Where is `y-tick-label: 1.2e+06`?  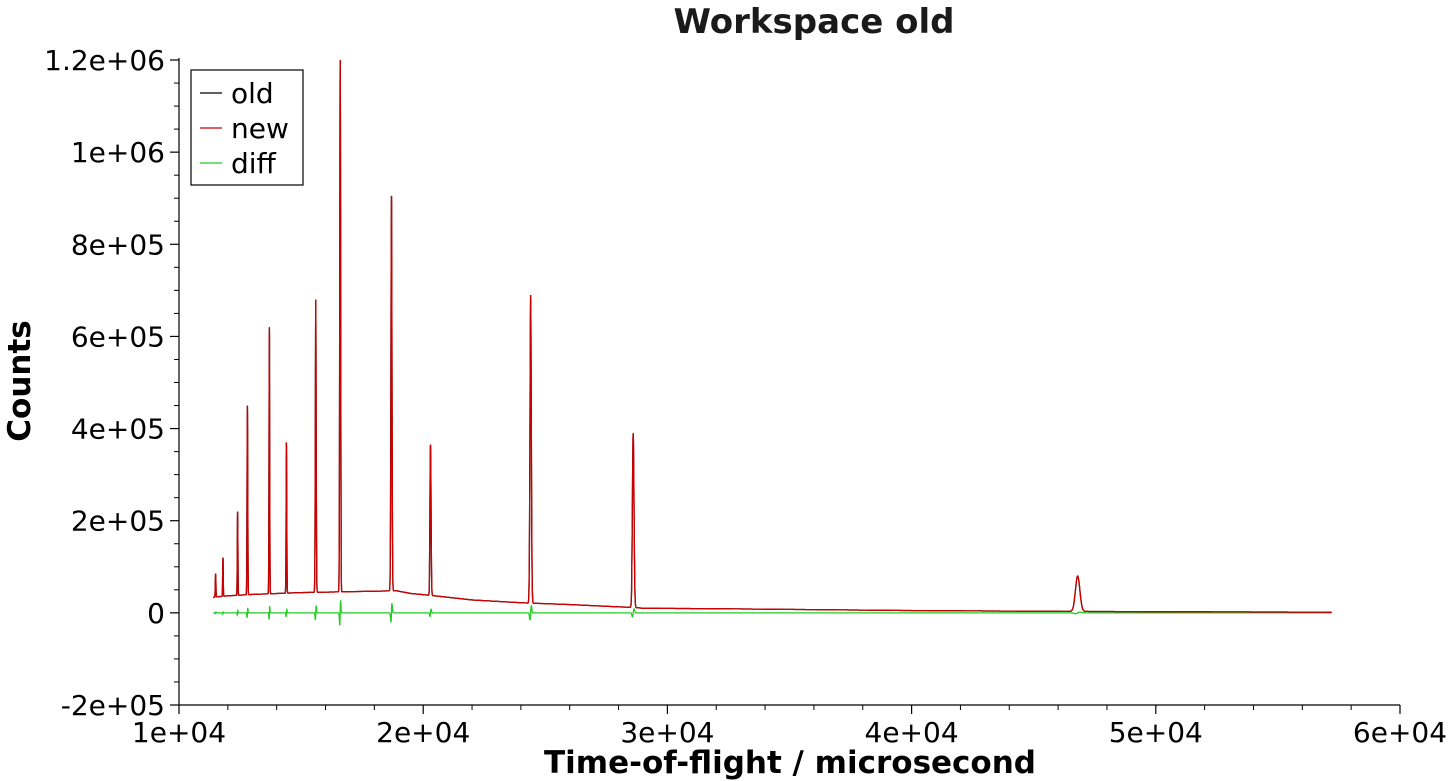 y-tick-label: 1.2e+06 is located at coordinates (104, 60).